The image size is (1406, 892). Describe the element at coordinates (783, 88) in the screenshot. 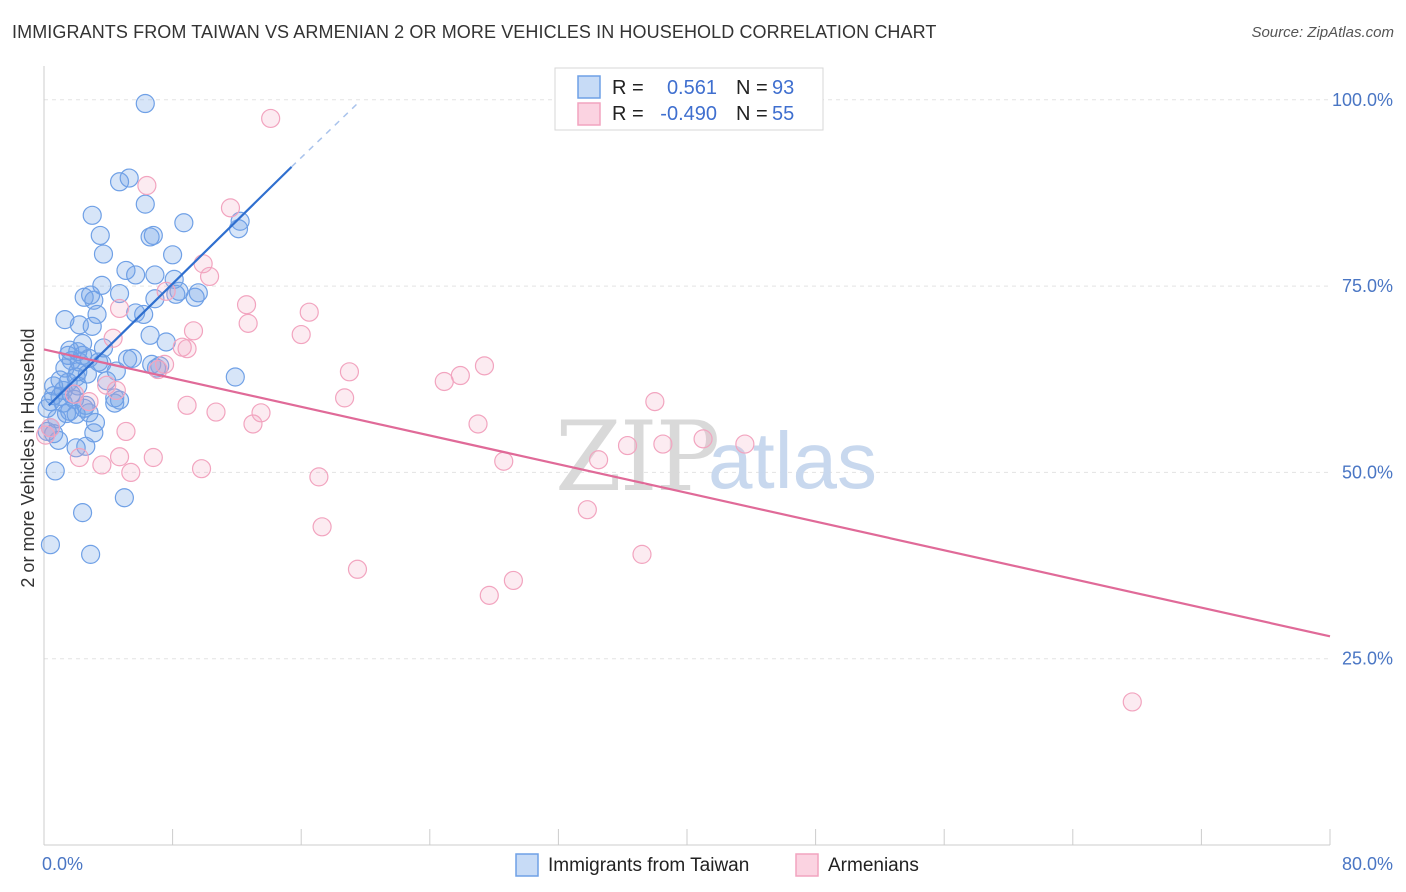

I see `legend-n-value-taiwan: 93` at that location.